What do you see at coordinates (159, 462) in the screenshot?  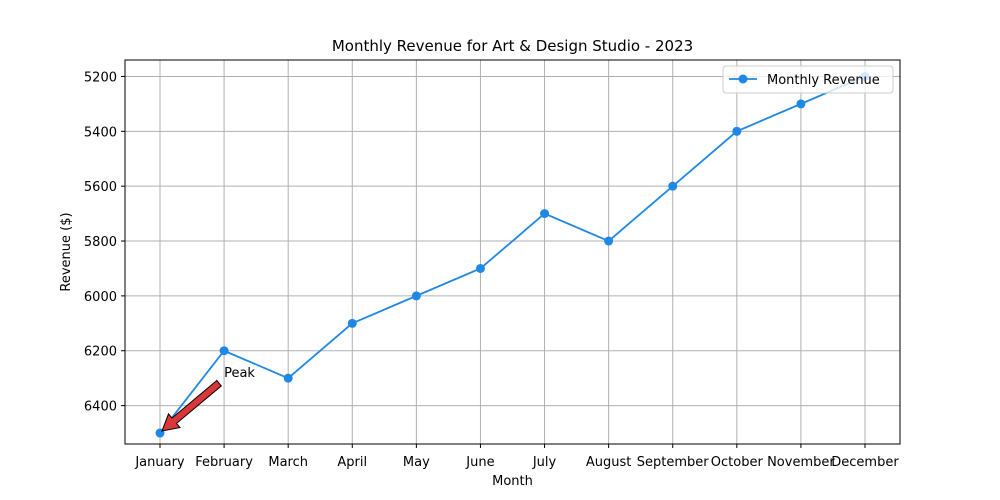 I see `x-tick-label: January` at bounding box center [159, 462].